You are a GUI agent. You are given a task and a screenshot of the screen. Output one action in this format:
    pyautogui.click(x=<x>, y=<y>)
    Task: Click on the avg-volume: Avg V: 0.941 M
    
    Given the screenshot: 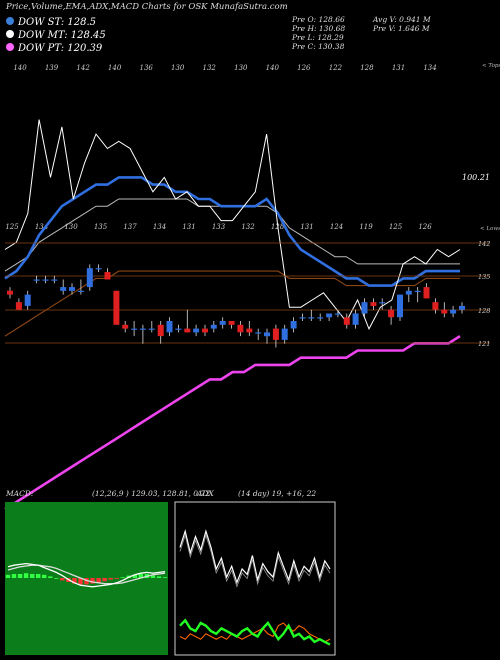 What is the action you would take?
    pyautogui.click(x=401, y=19)
    